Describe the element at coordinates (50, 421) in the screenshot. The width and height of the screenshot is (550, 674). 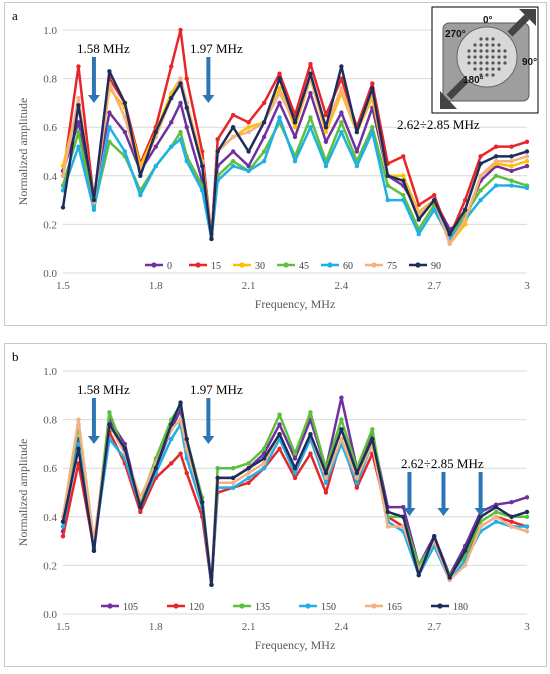
I see `y-tick-label: 0.8` at that location.